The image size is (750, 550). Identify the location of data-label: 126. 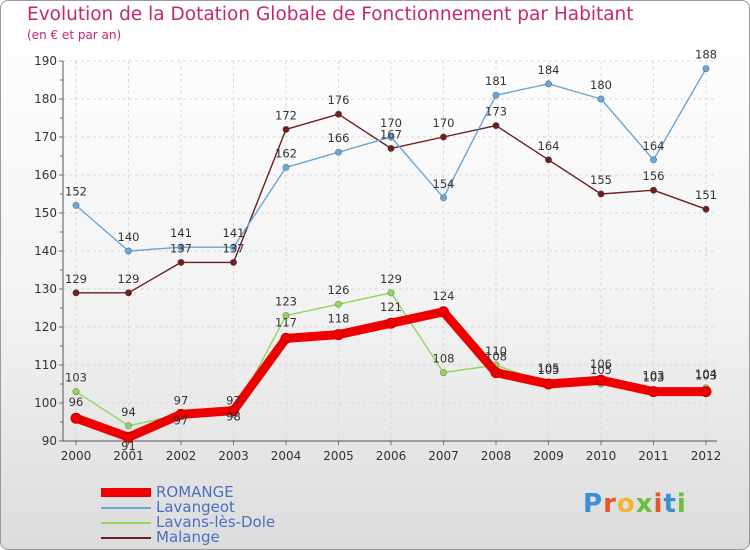
(339, 290).